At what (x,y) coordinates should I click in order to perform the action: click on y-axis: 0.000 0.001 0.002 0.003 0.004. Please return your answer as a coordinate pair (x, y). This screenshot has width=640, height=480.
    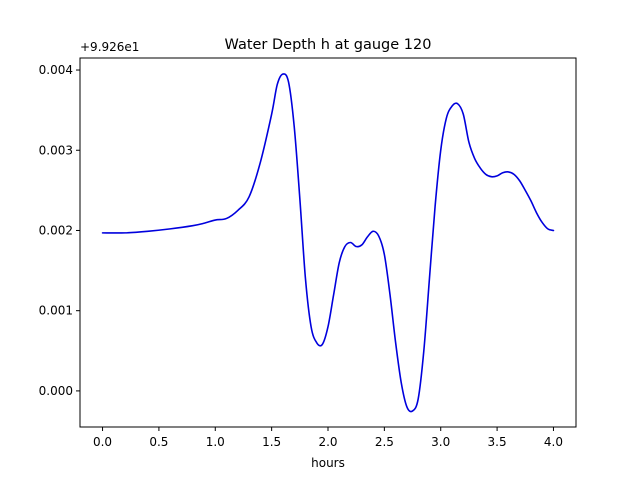
    Looking at the image, I should click on (59, 230).